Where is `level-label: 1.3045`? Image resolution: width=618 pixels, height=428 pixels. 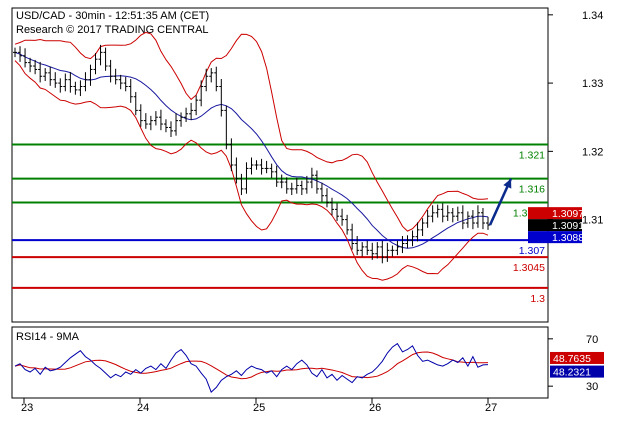
level-label: 1.3045 is located at coordinates (529, 268).